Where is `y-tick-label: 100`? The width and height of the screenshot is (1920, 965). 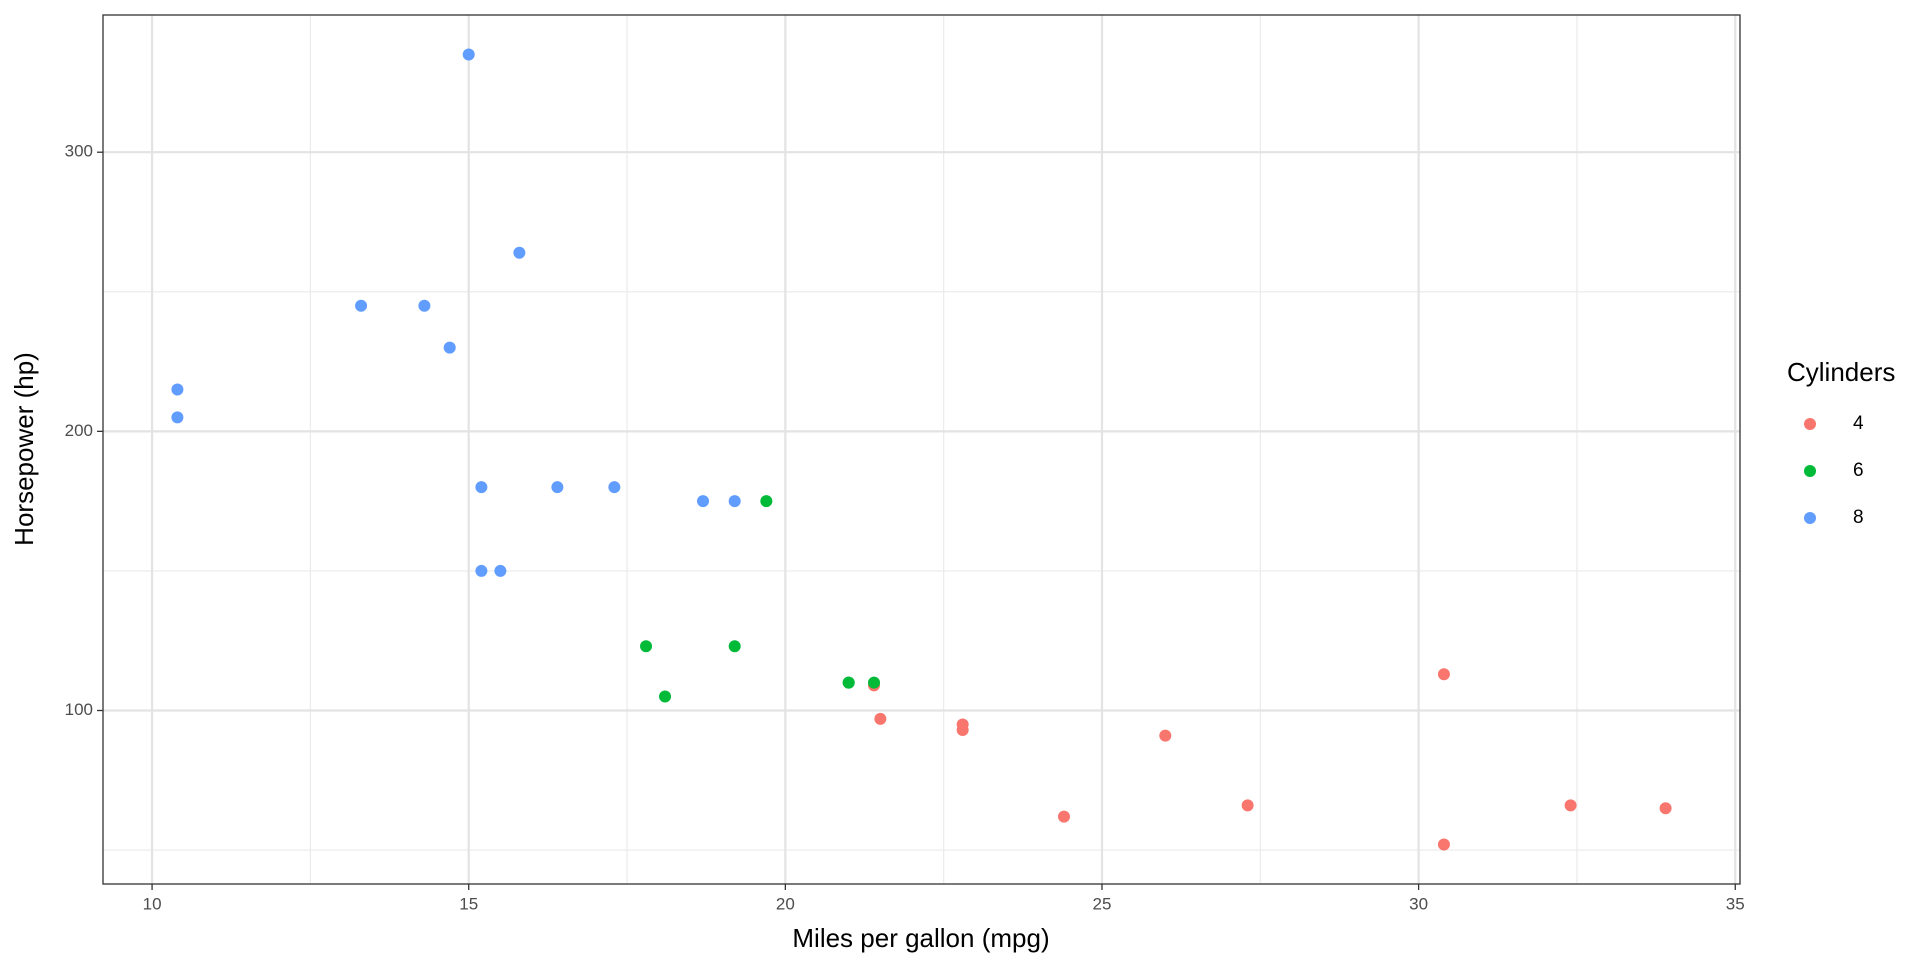 y-tick-label: 100 is located at coordinates (79, 709).